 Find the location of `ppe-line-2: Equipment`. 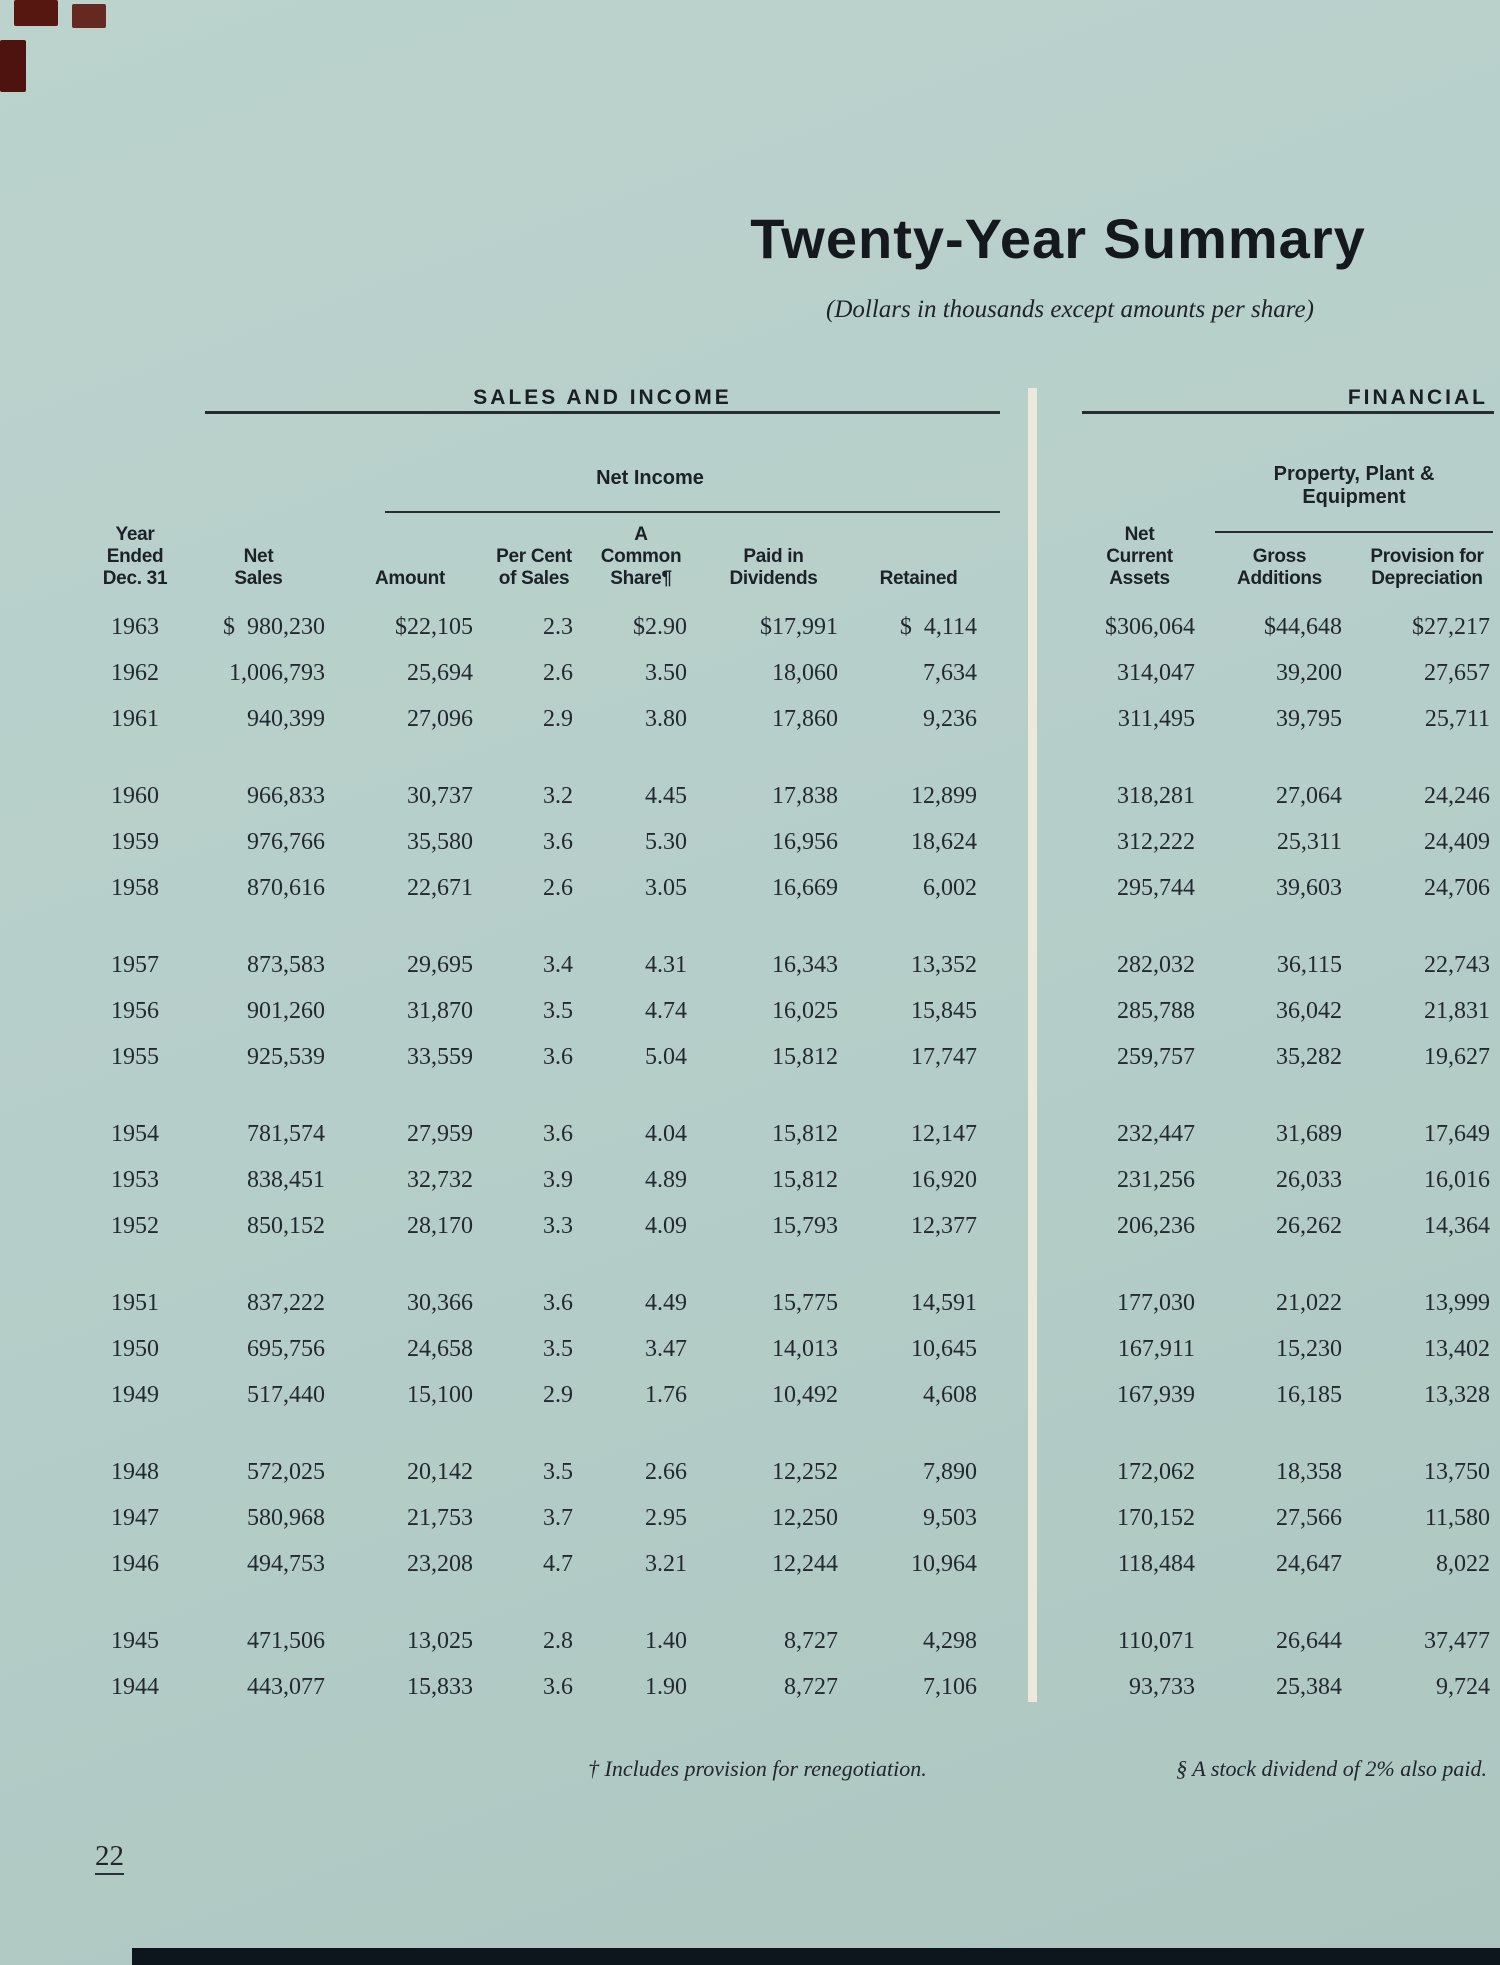

ppe-line-2: Equipment is located at coordinates (1354, 497).